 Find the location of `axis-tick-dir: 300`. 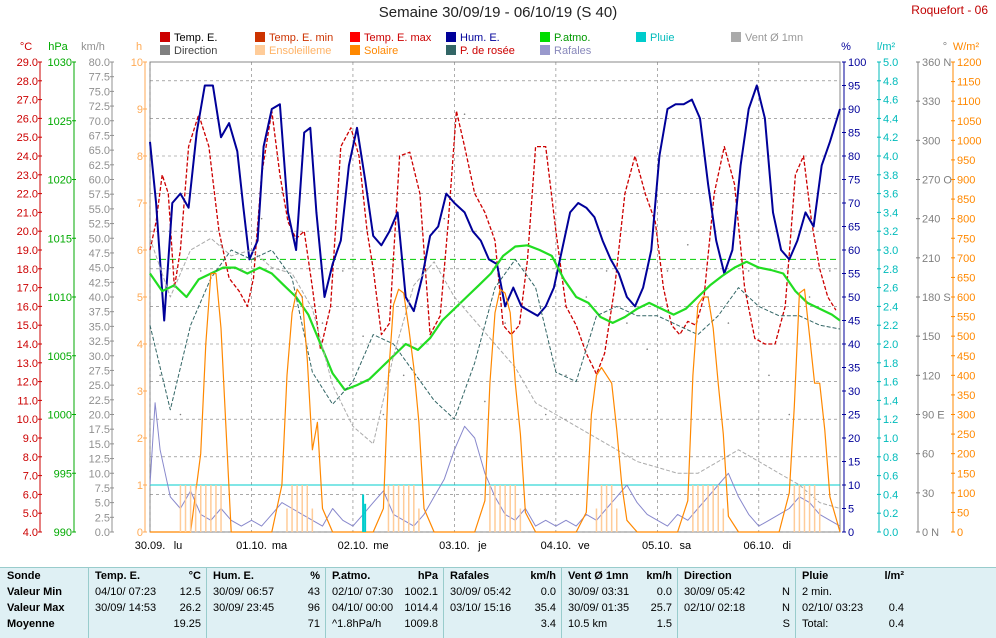

axis-tick-dir: 300 is located at coordinates (931, 141).